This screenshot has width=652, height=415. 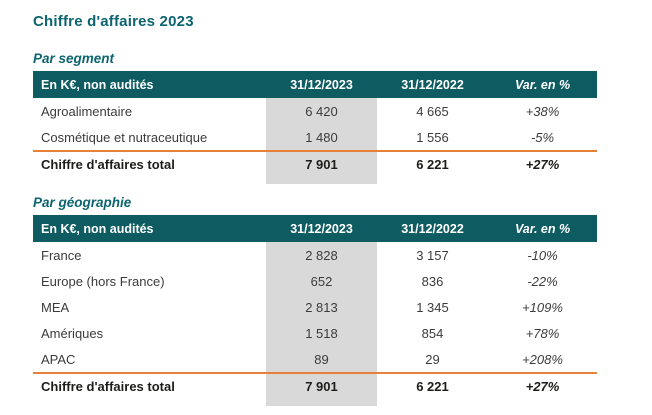 What do you see at coordinates (87, 111) in the screenshot?
I see `row-label: Agroalimentaire` at bounding box center [87, 111].